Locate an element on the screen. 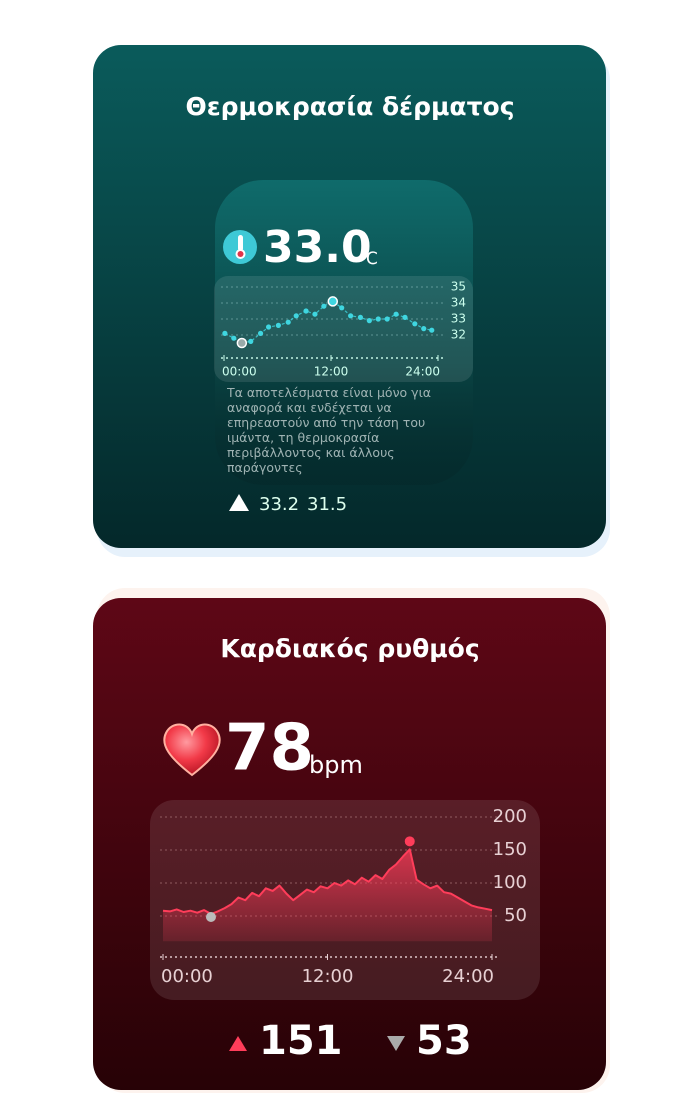 Image resolution: width=700 pixels, height=1120 pixels. min-arrow is located at coordinates (396, 1043).